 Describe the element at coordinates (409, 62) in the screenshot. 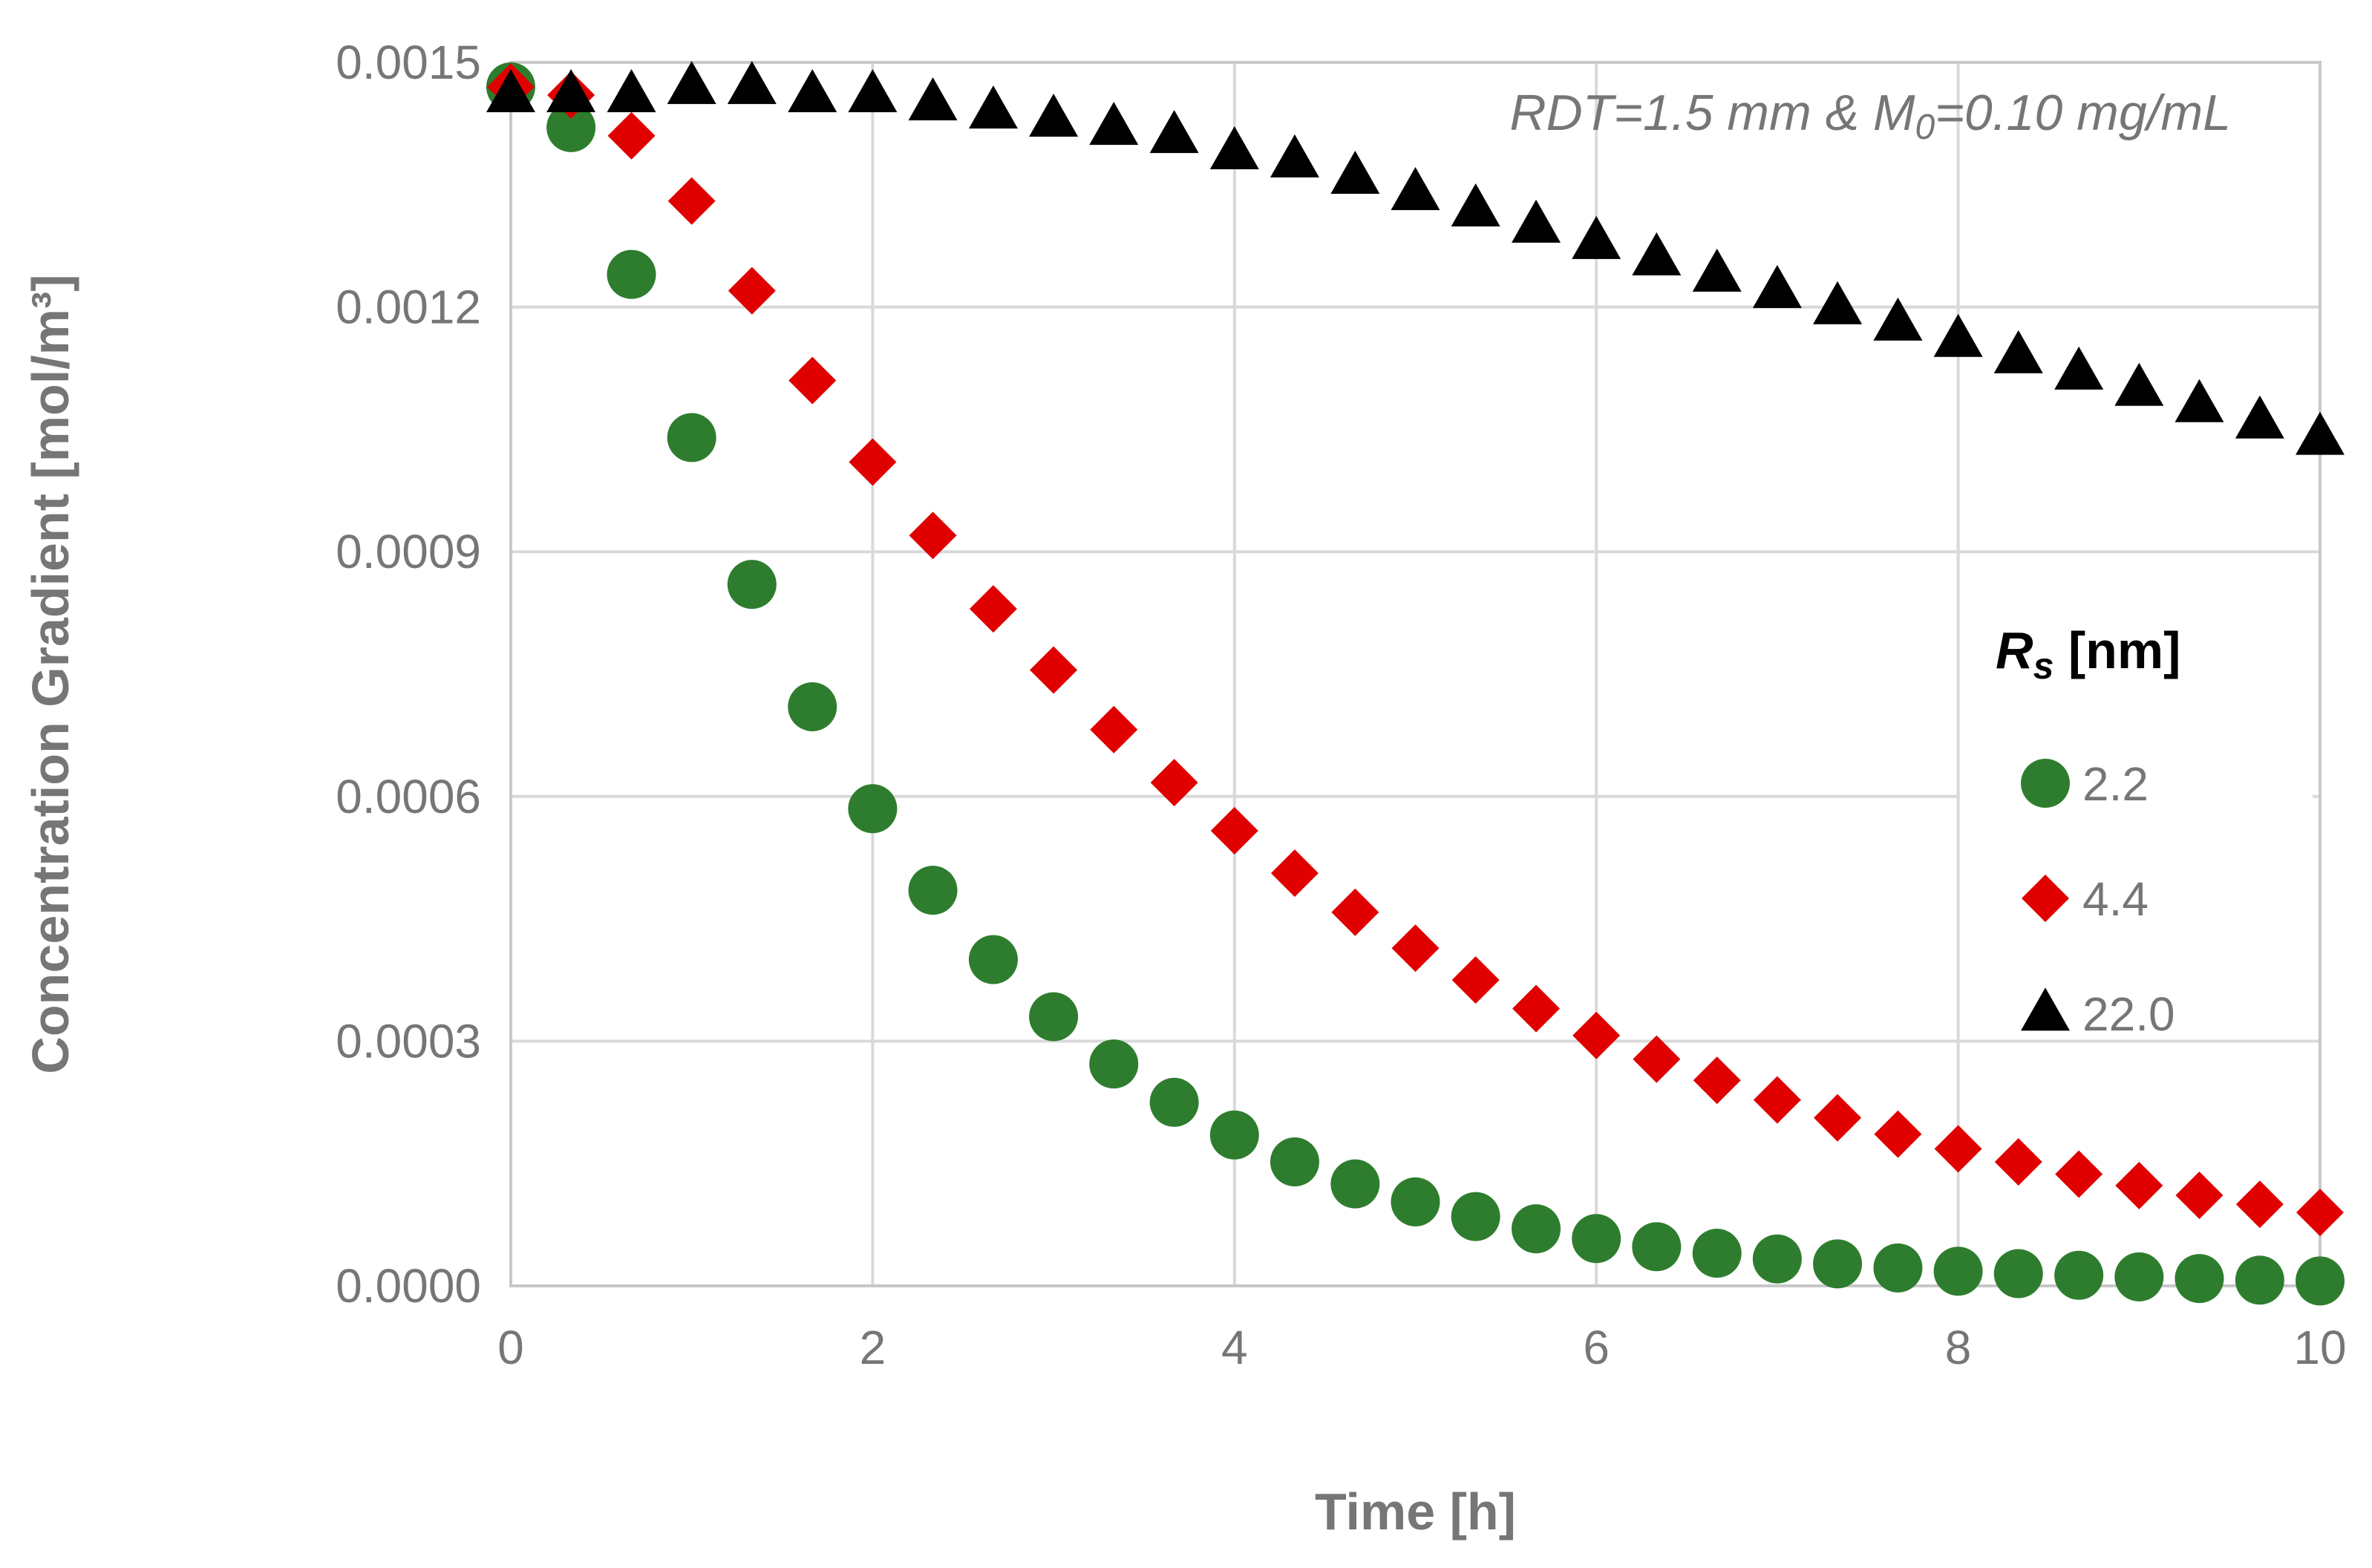

I see `y-tick-label: 0.0015` at that location.